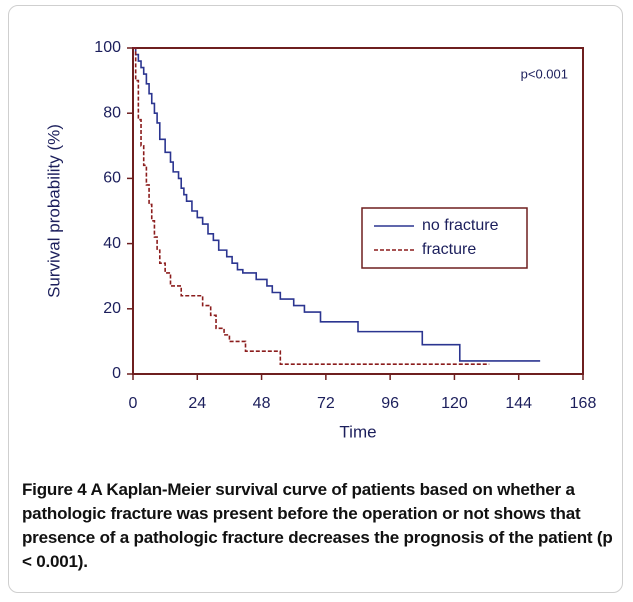 This screenshot has width=633, height=602. I want to click on x-tick-label: 144, so click(518, 403).